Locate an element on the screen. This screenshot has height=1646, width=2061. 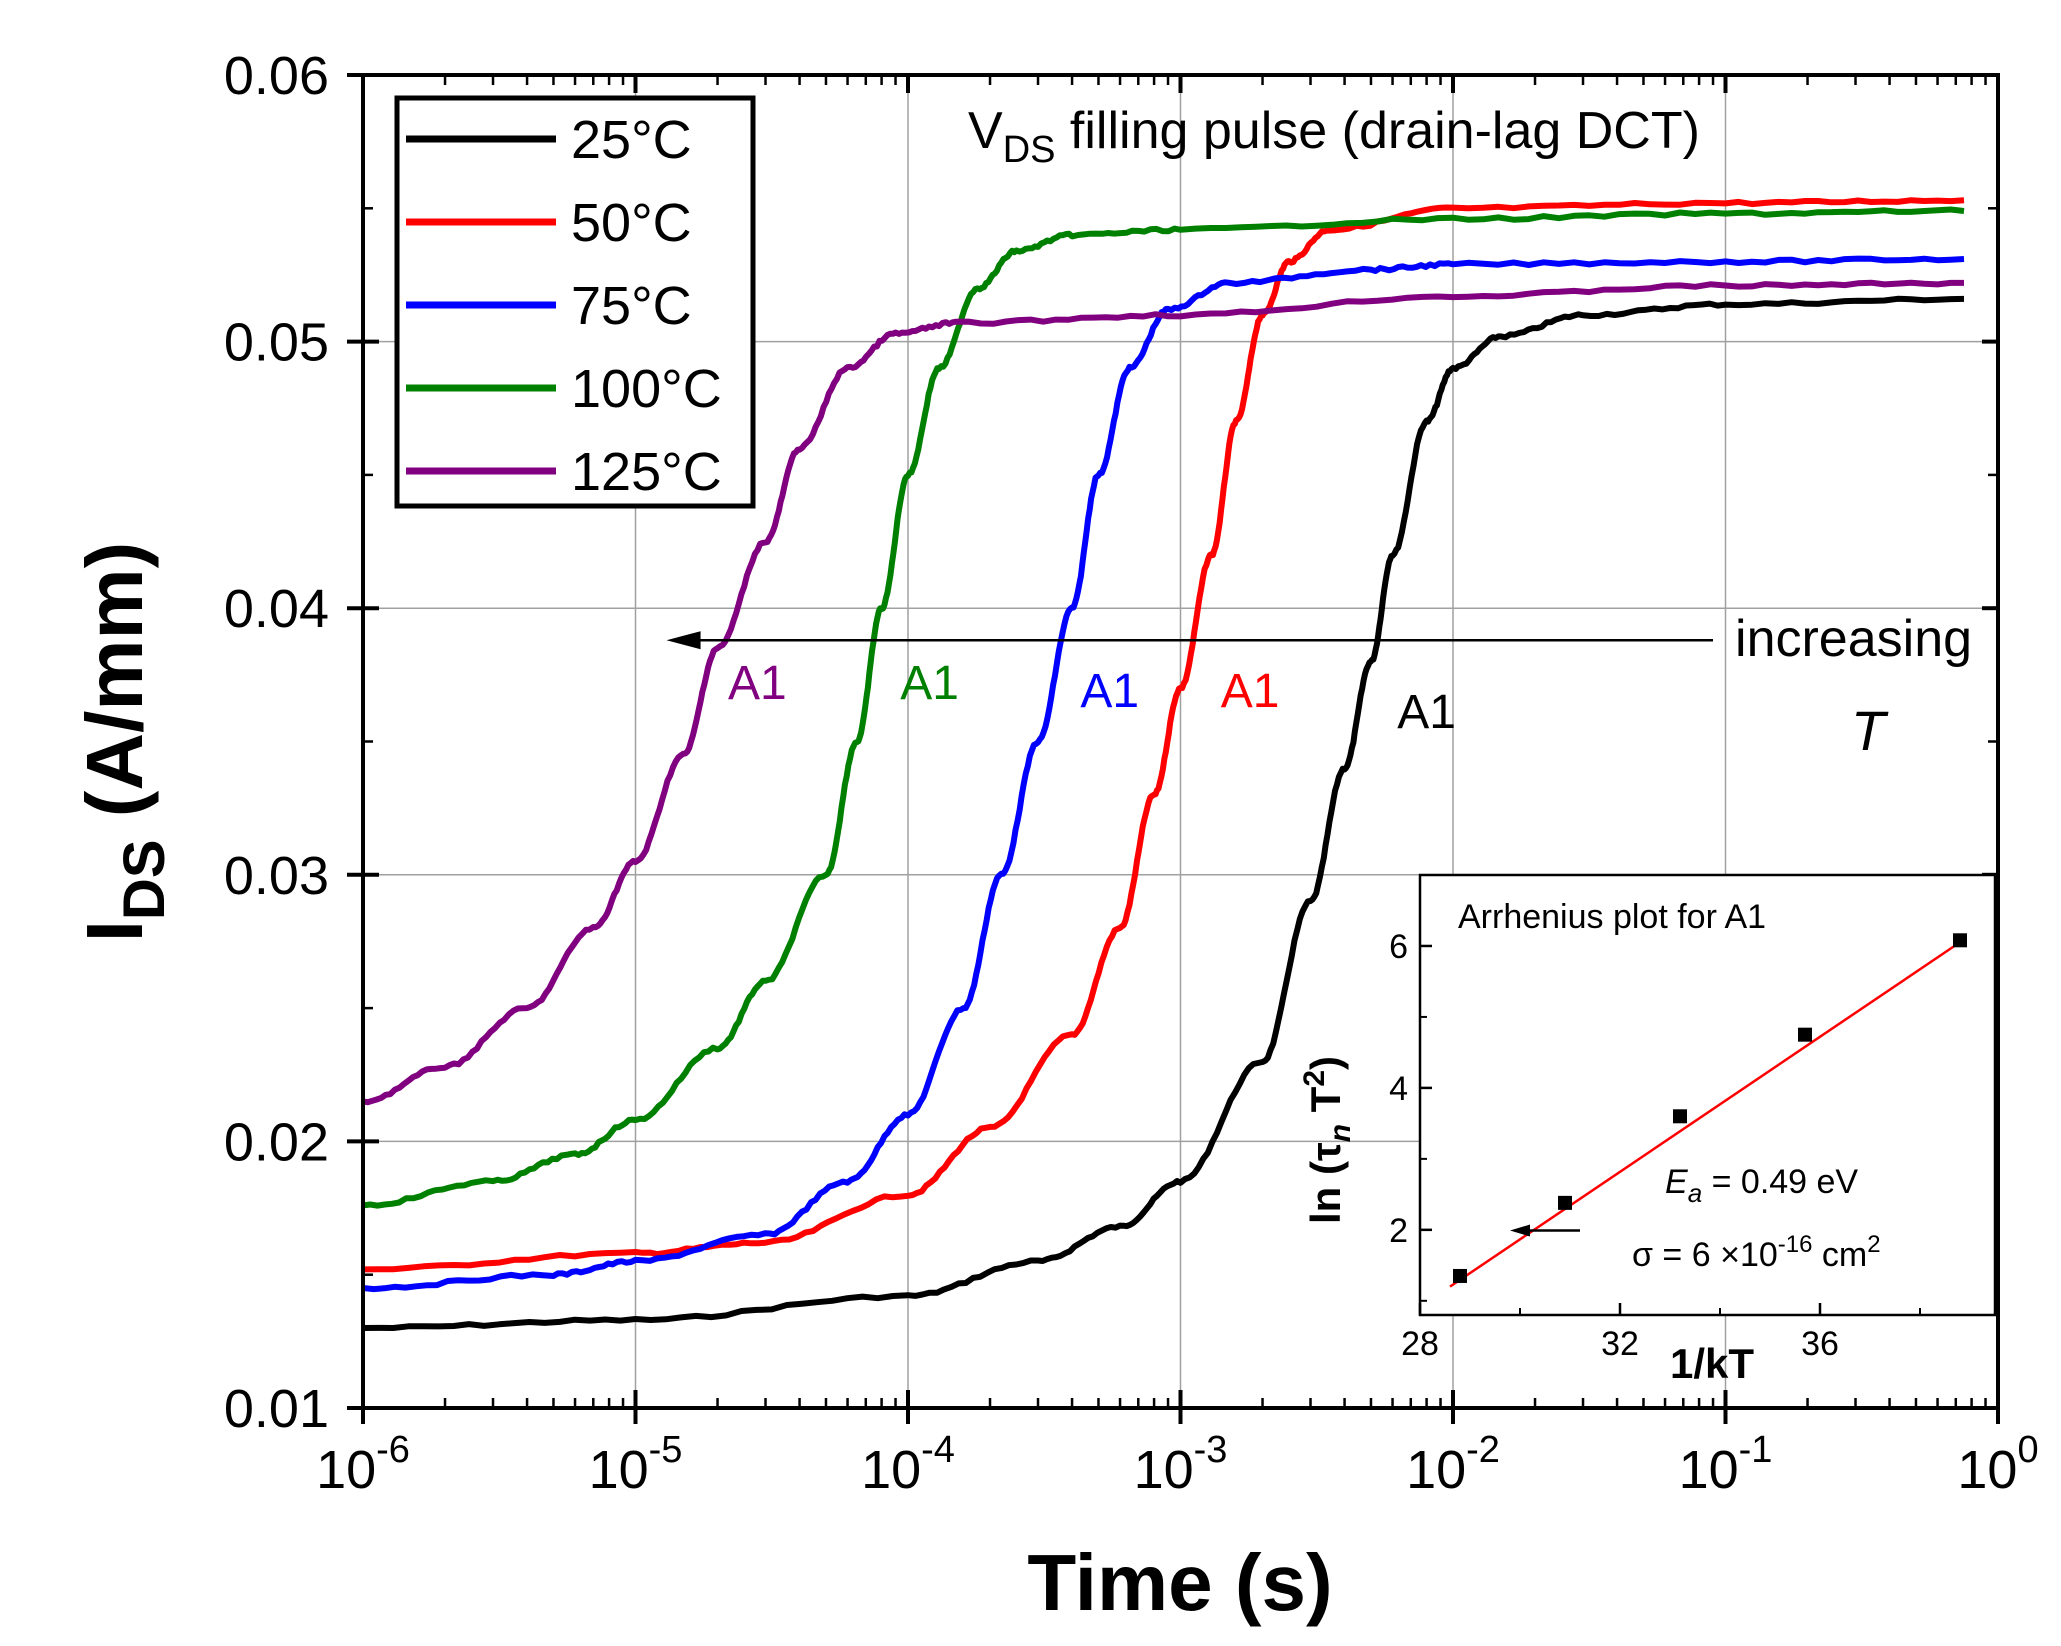
x-tick-label: 10⁻³ is located at coordinates (1181, 1464).